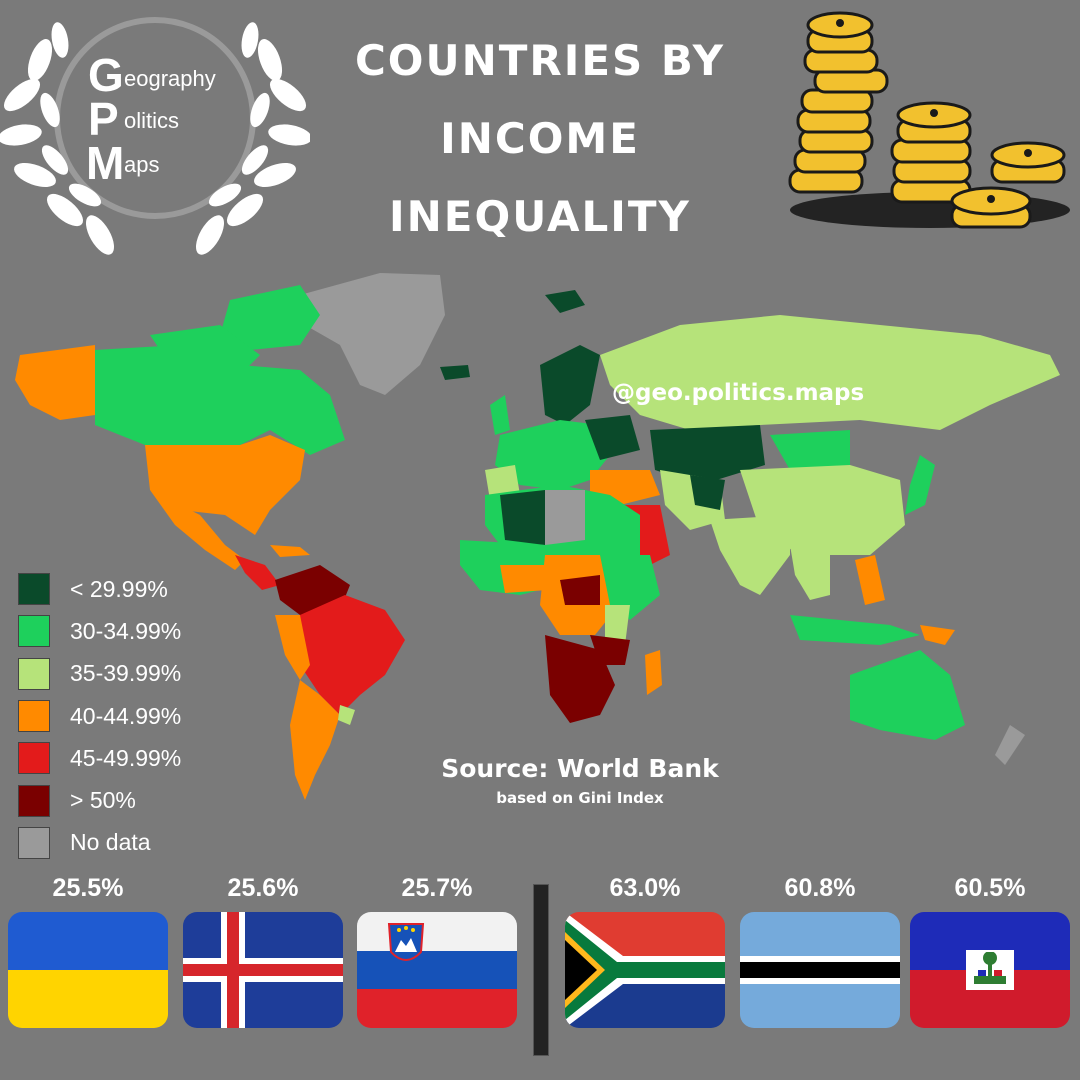 This screenshot has width=1080, height=1080. What do you see at coordinates (105, 163) in the screenshot?
I see `logo-letter-m: M` at bounding box center [105, 163].